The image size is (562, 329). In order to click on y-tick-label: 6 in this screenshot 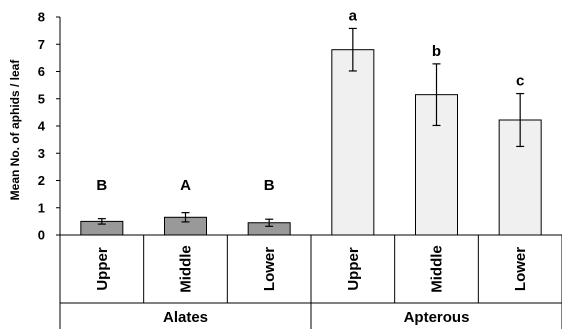, I will do `click(41, 71)`.